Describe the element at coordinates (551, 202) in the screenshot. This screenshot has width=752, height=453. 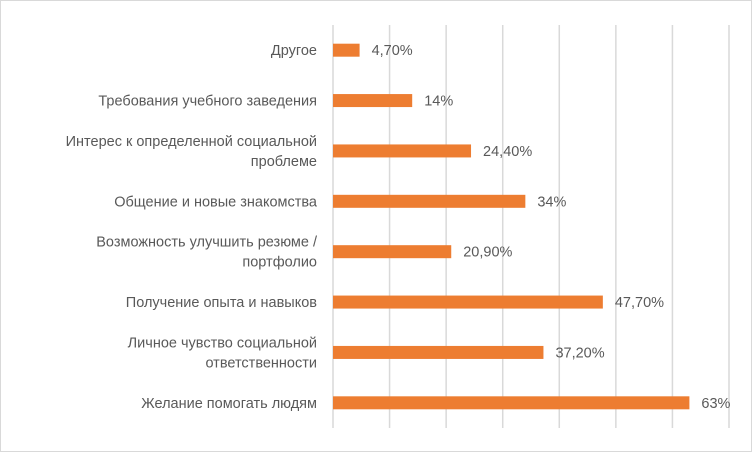
I see `data-label: 34%` at that location.